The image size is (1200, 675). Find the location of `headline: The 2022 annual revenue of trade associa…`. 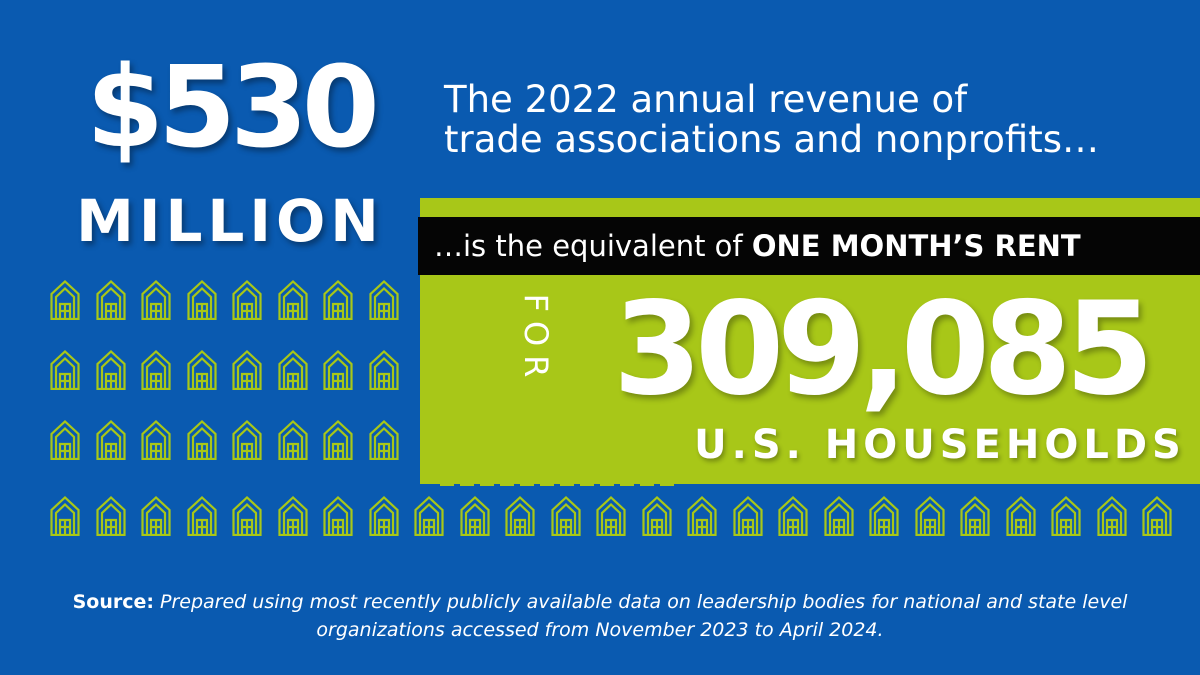

headline: The 2022 annual revenue of trade associa… is located at coordinates (814, 120).